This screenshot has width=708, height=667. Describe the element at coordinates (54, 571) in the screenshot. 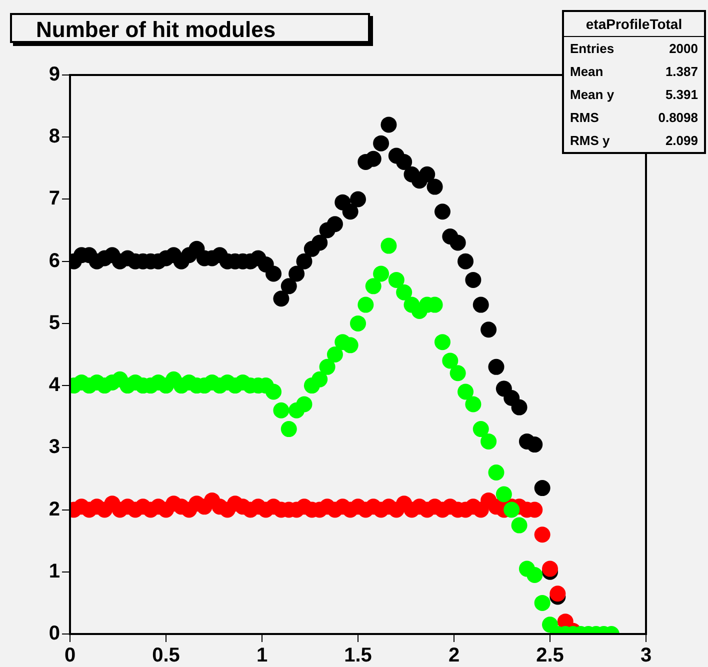

I see `y-tick-label: 1` at that location.